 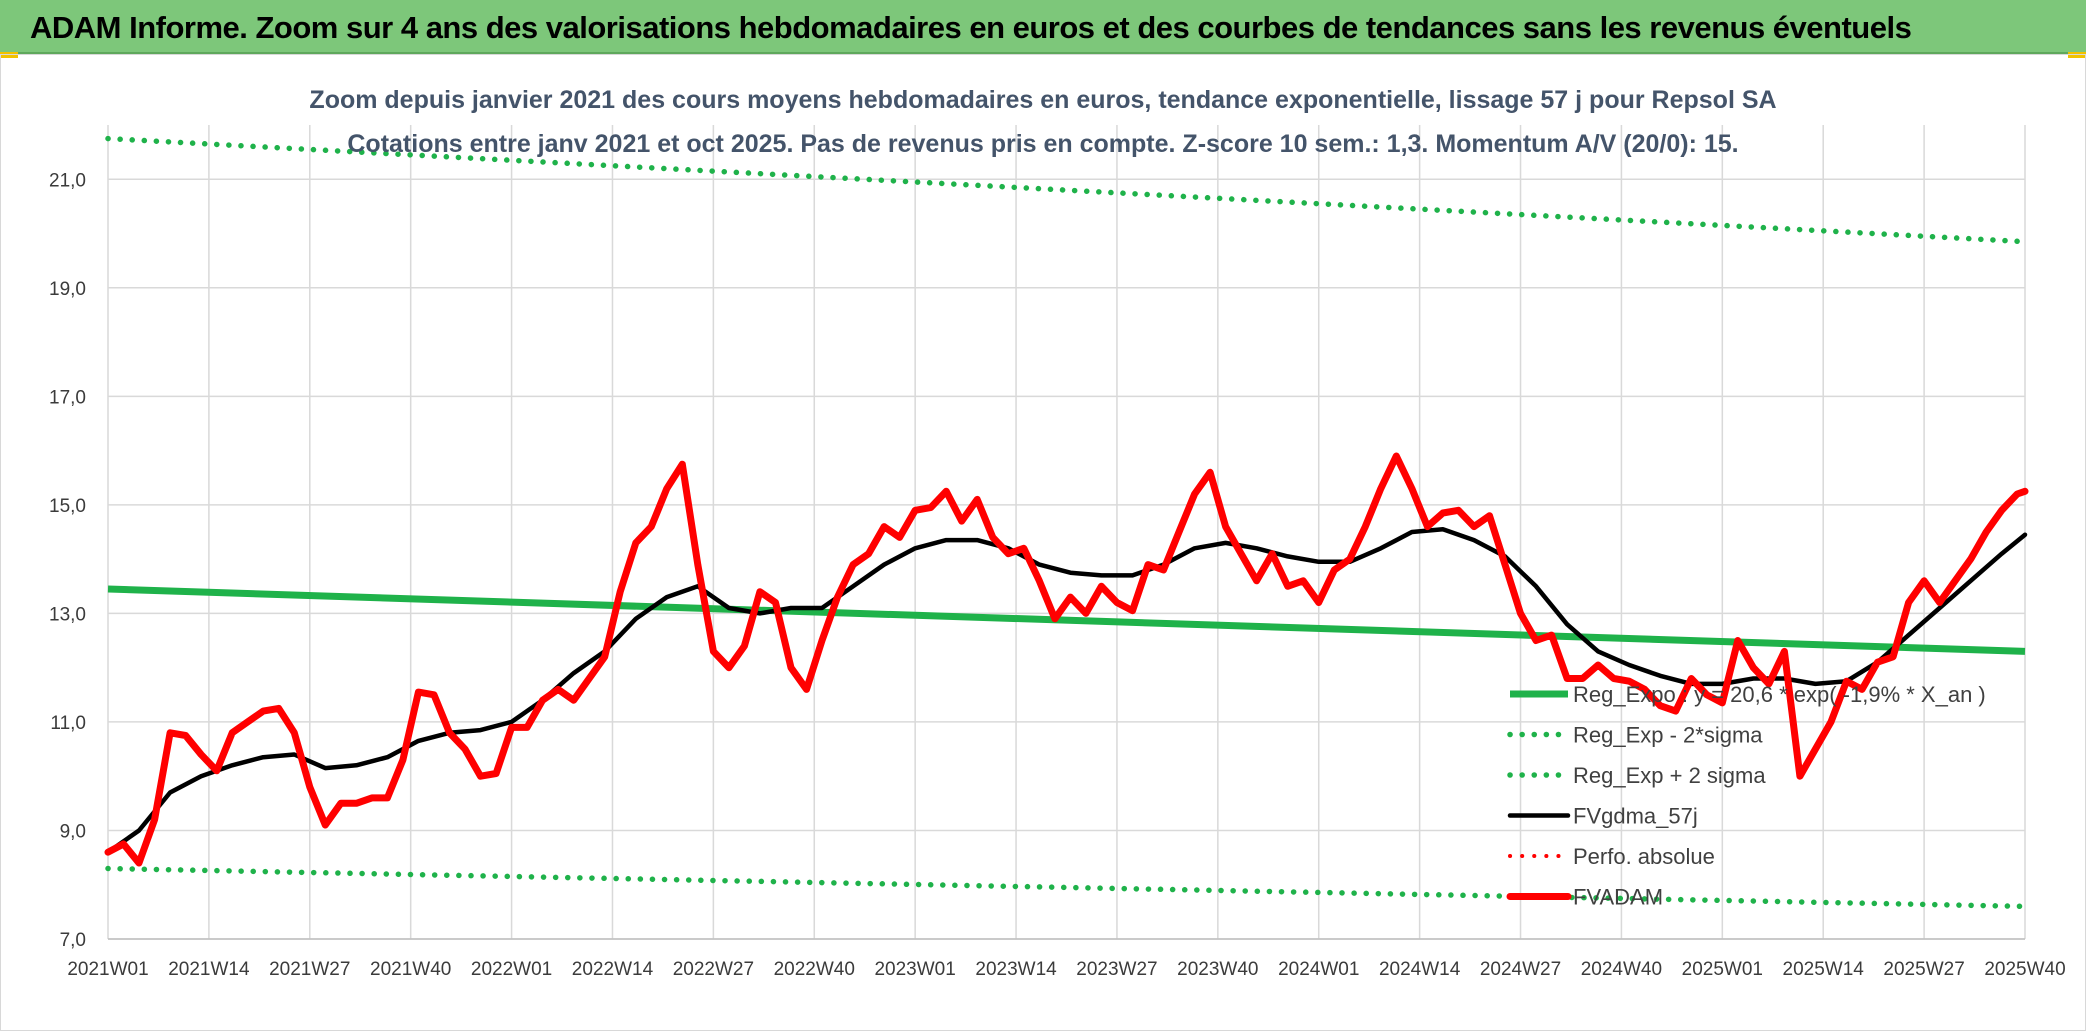 I want to click on x-tick-label: 2025W01, so click(x=1722, y=969).